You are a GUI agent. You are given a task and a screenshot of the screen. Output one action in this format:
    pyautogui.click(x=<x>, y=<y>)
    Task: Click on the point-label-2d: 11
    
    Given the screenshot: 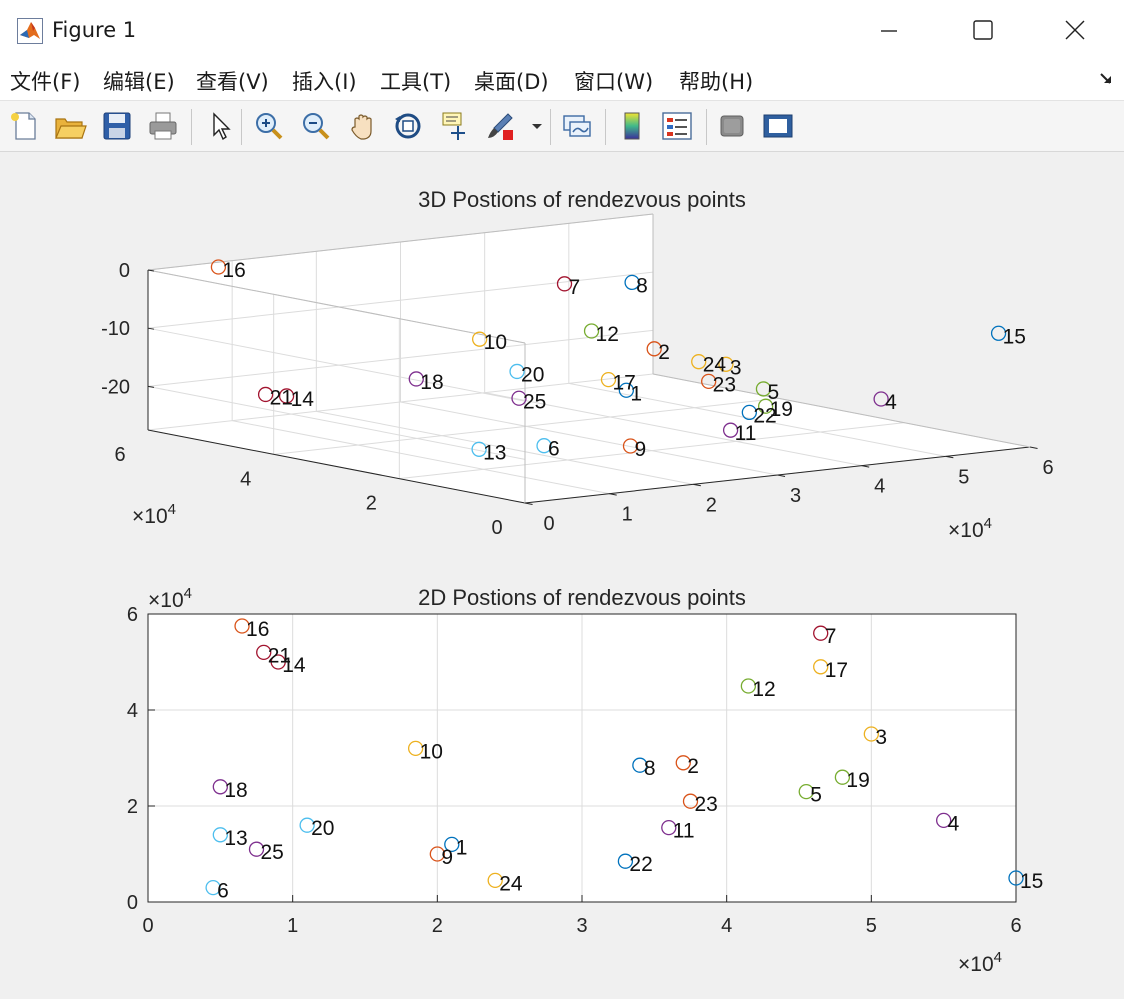 What is the action you would take?
    pyautogui.click(x=684, y=831)
    